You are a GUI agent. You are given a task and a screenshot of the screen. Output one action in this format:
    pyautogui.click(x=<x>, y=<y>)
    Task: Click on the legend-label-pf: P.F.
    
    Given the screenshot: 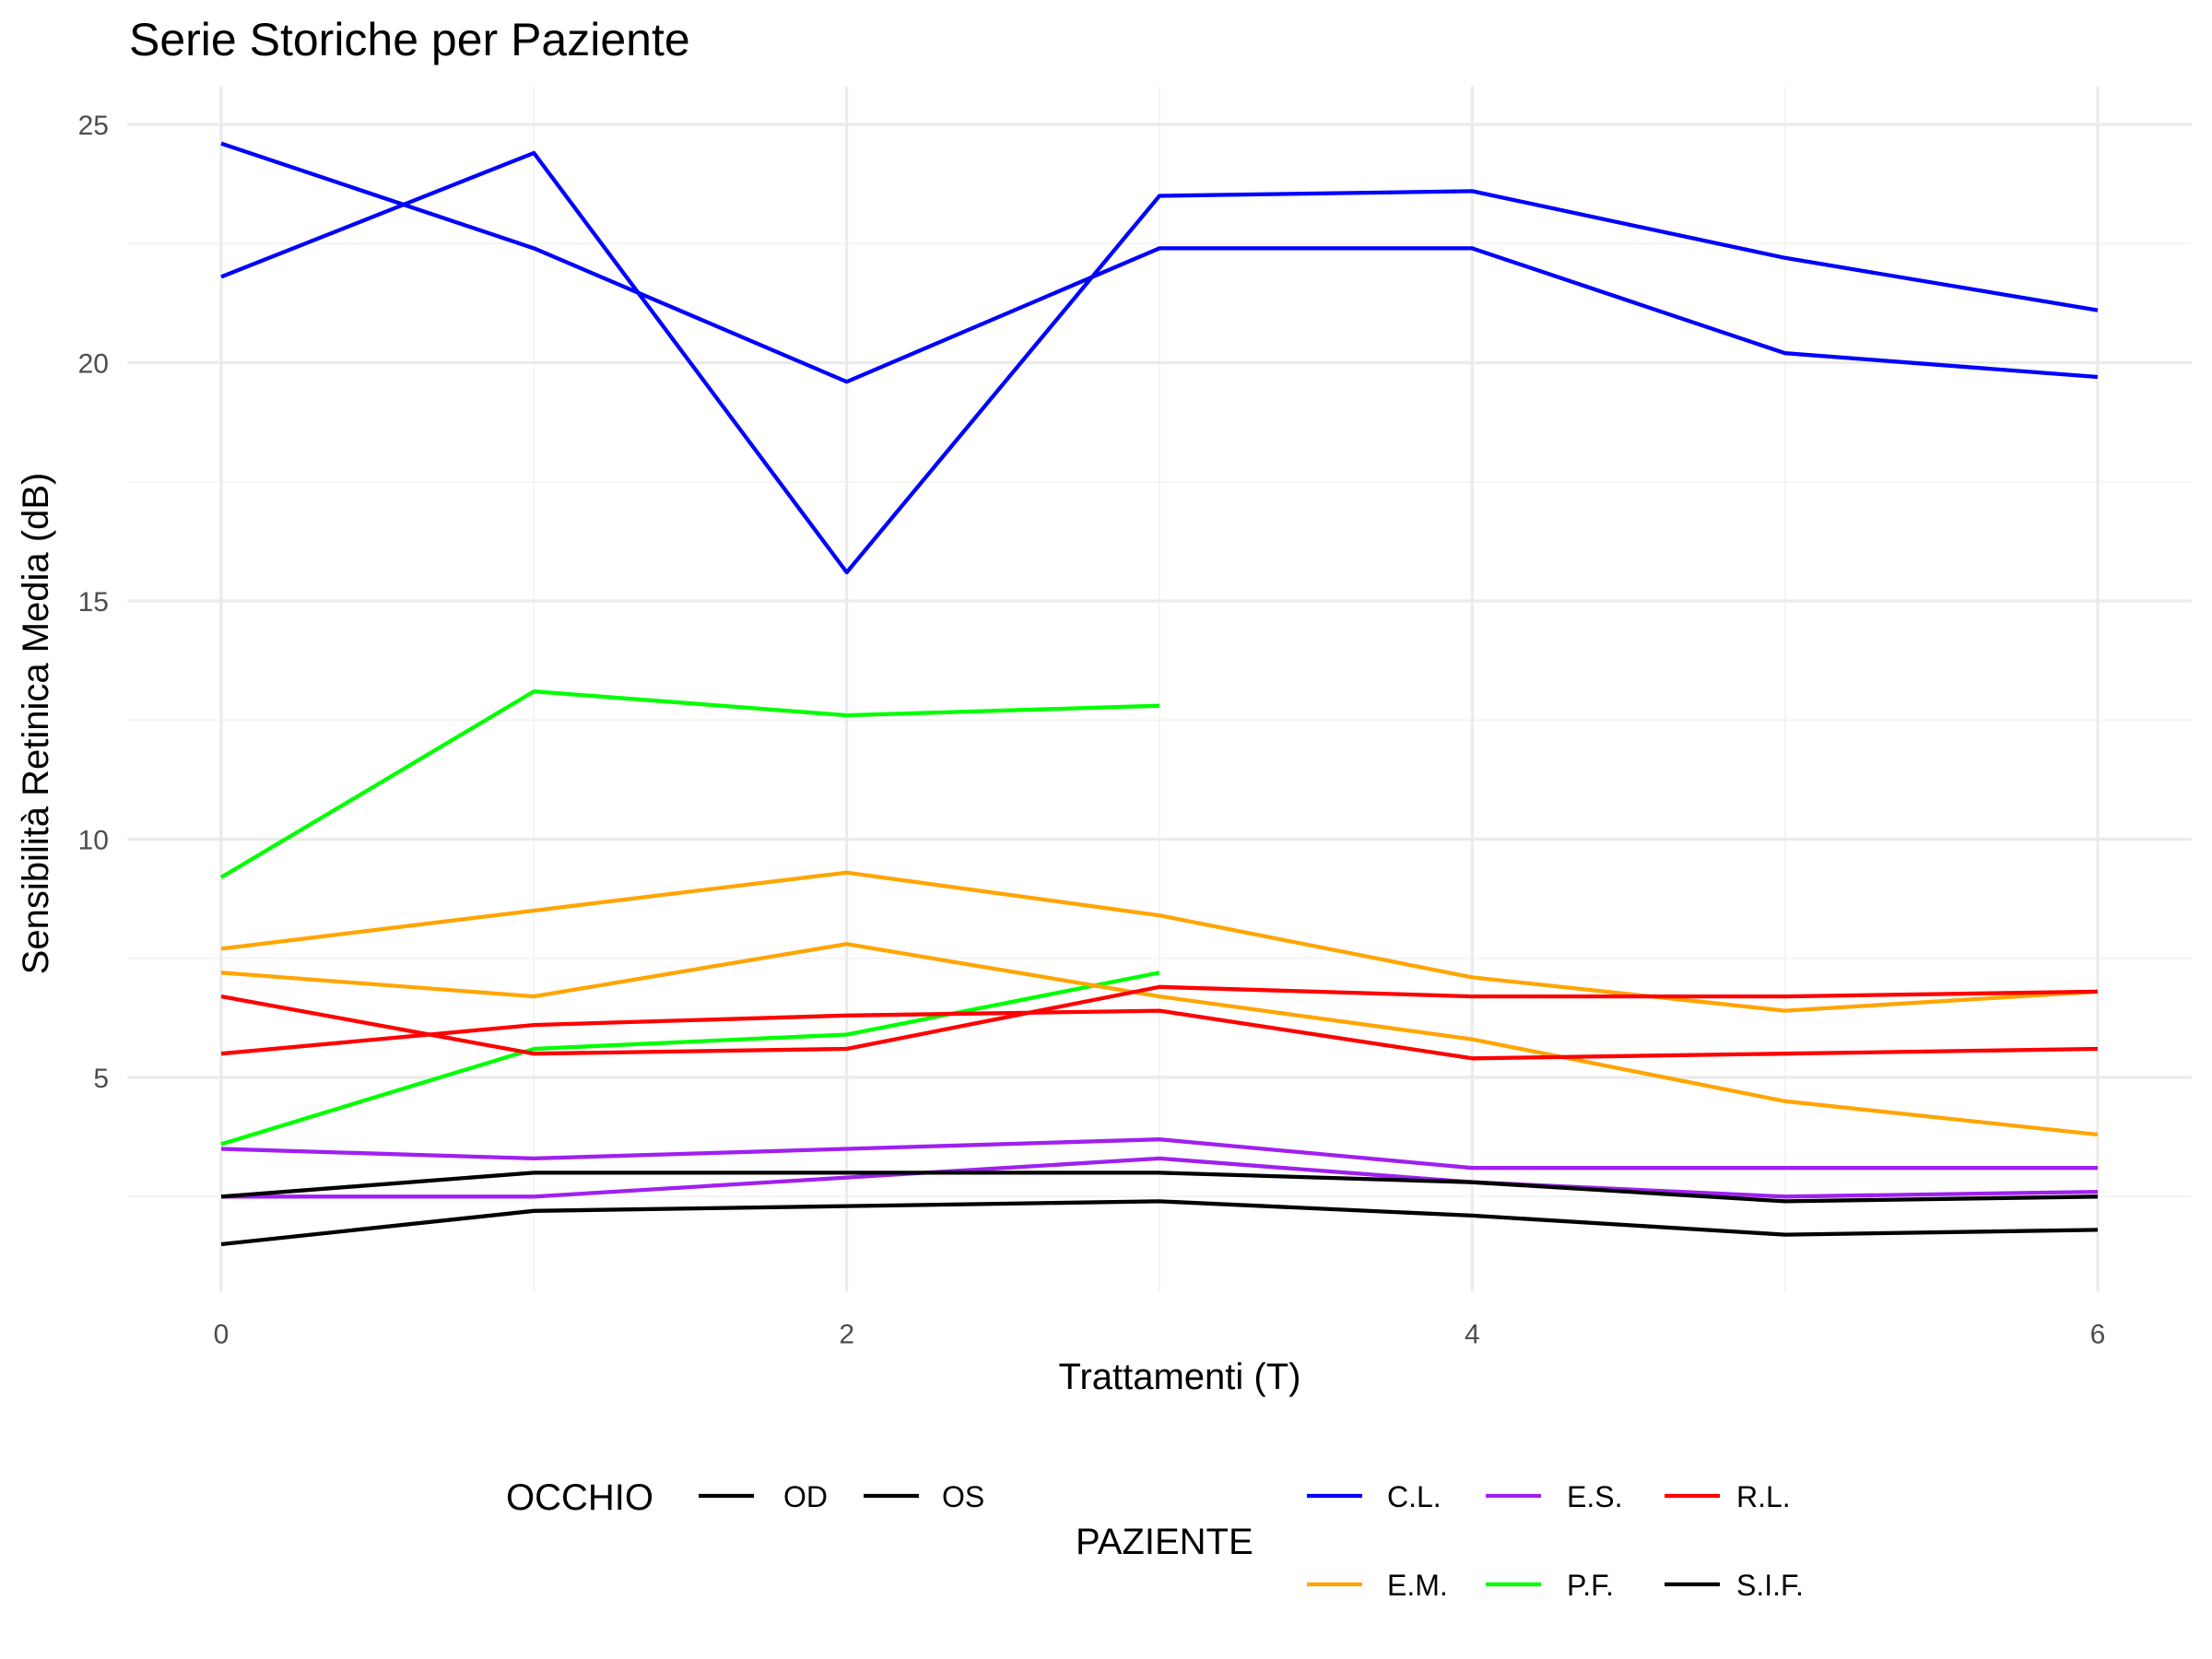 What is the action you would take?
    pyautogui.click(x=1590, y=1585)
    